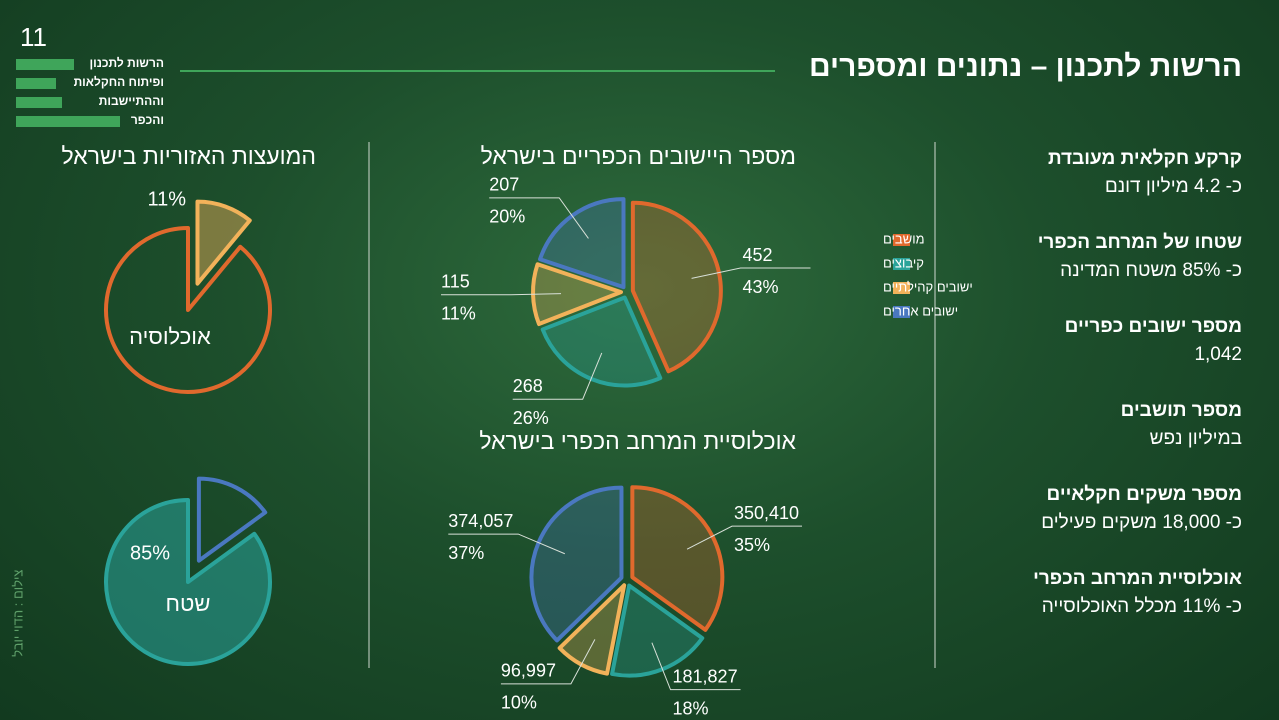 This screenshot has height=720, width=1279. I want to click on center-label: אוכלוסיה, so click(170, 336).